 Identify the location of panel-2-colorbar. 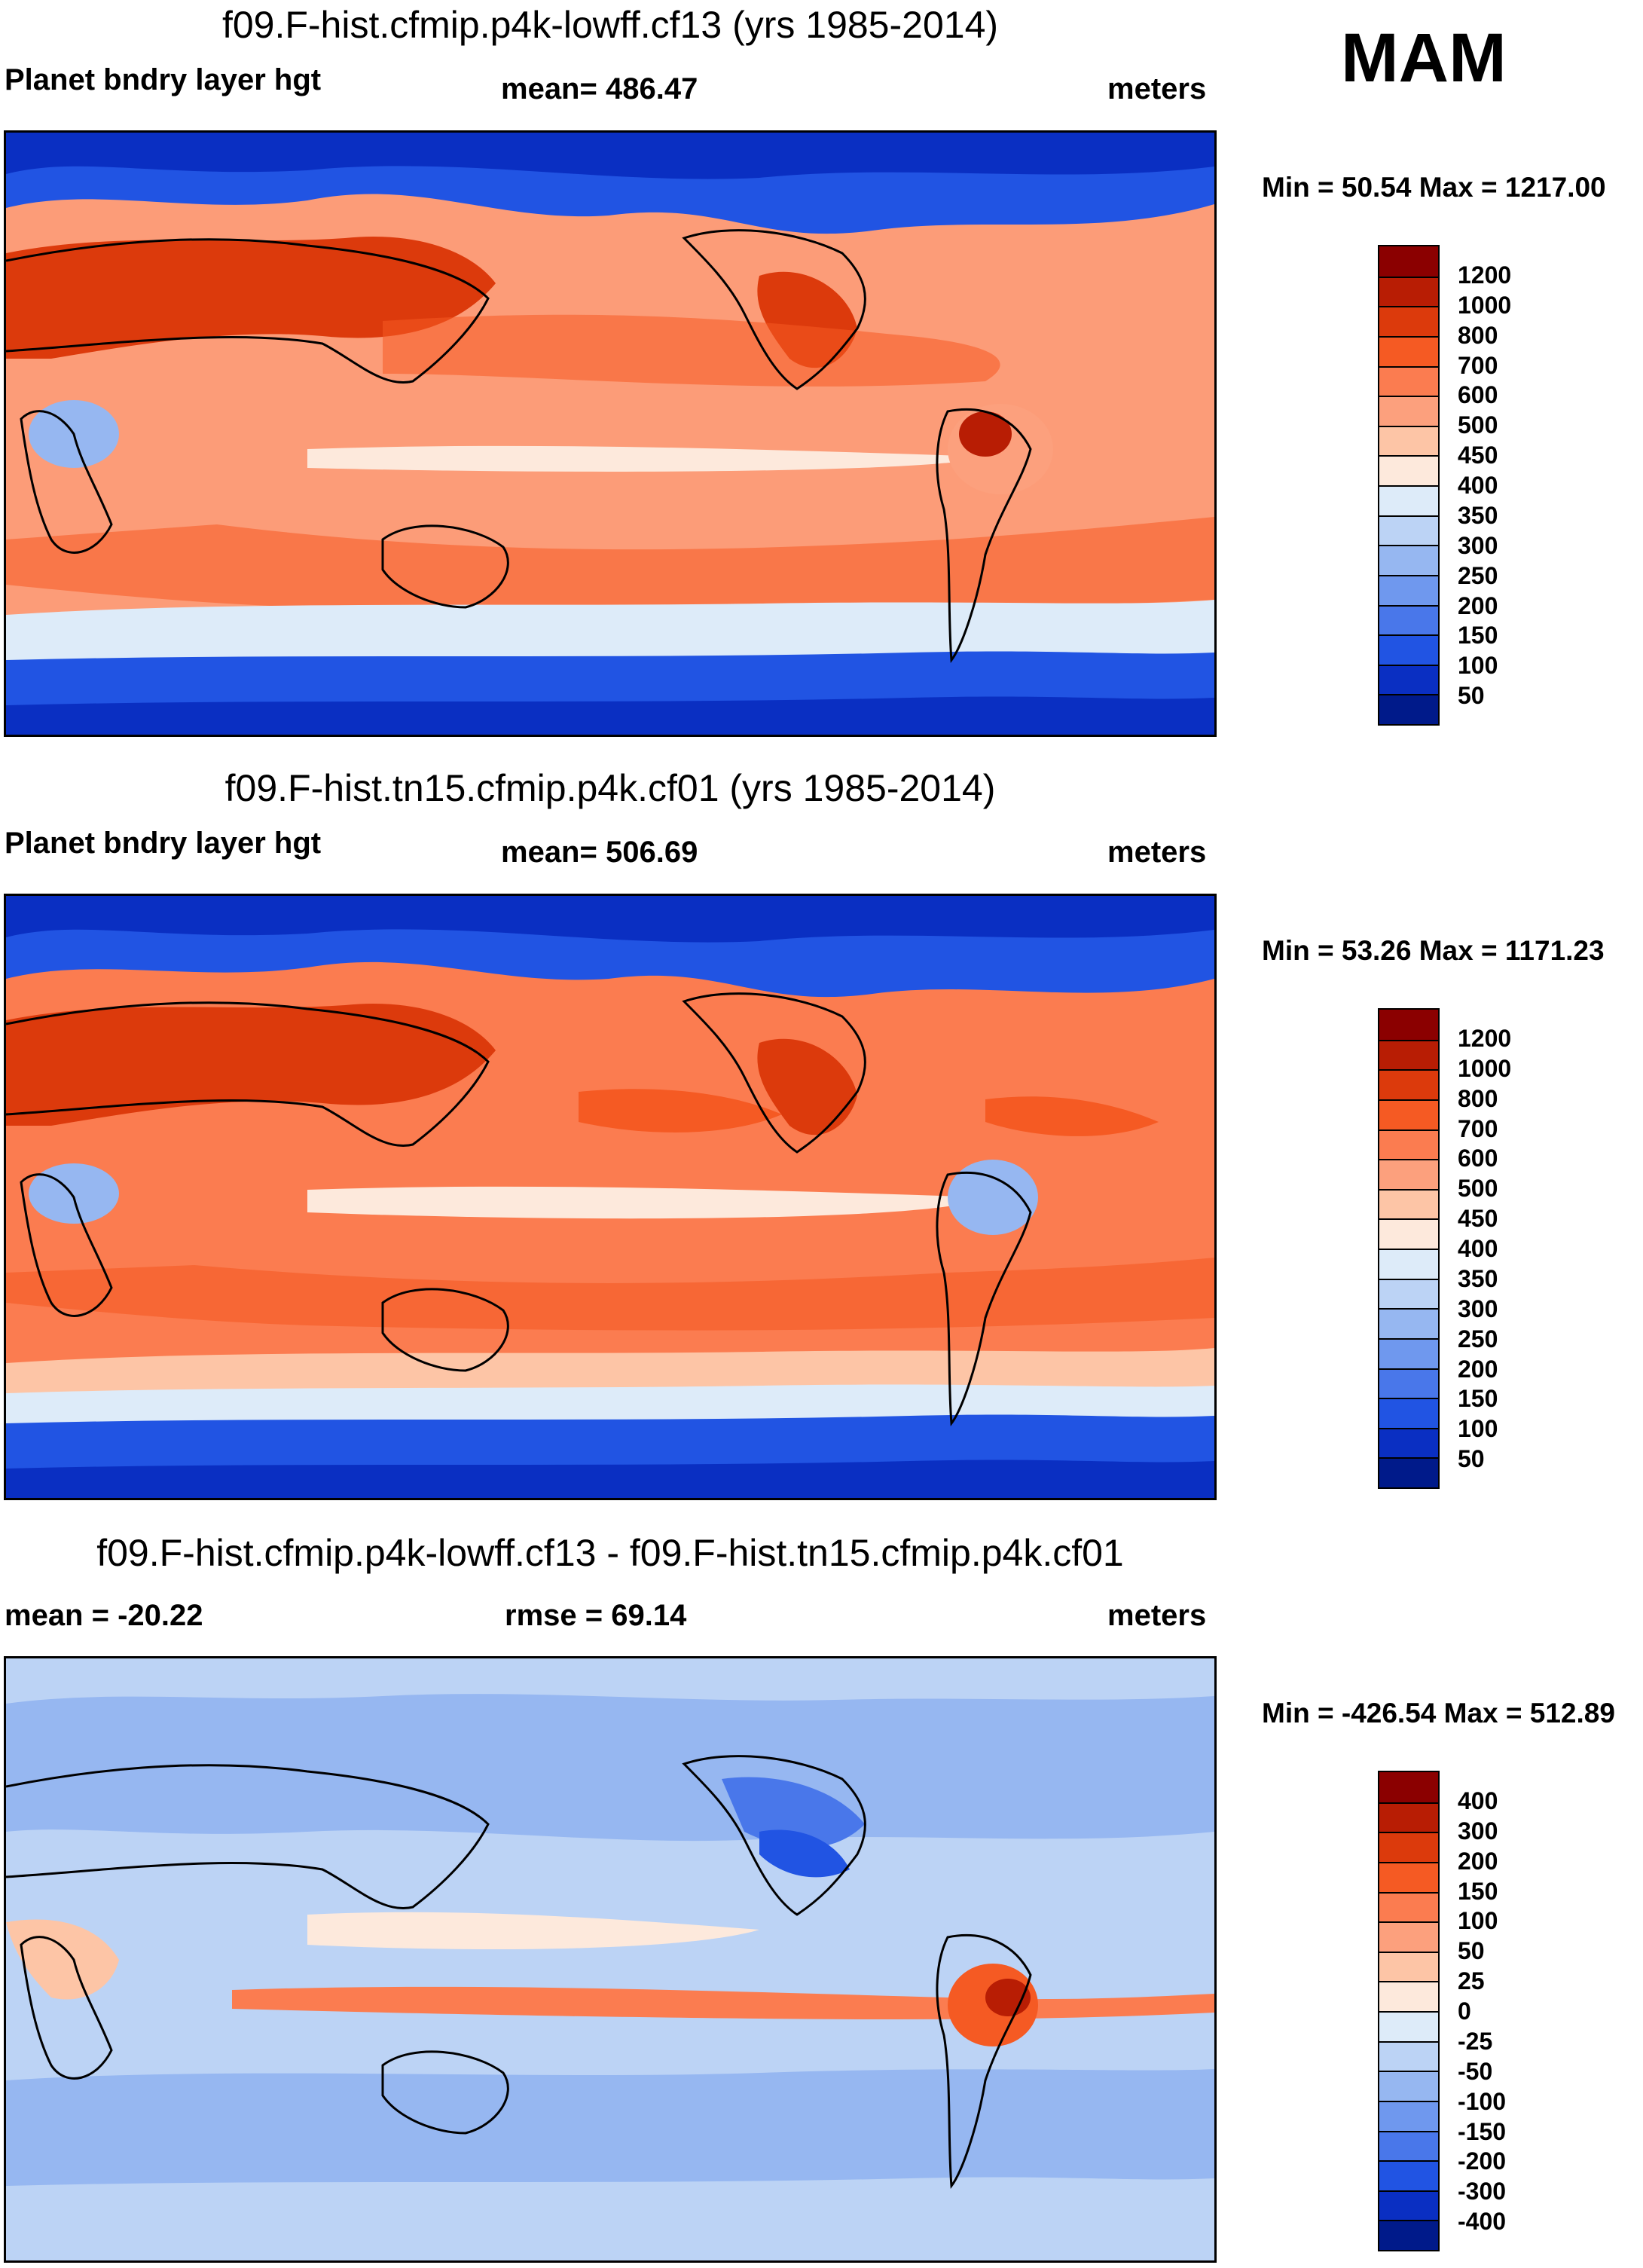
(1409, 1248).